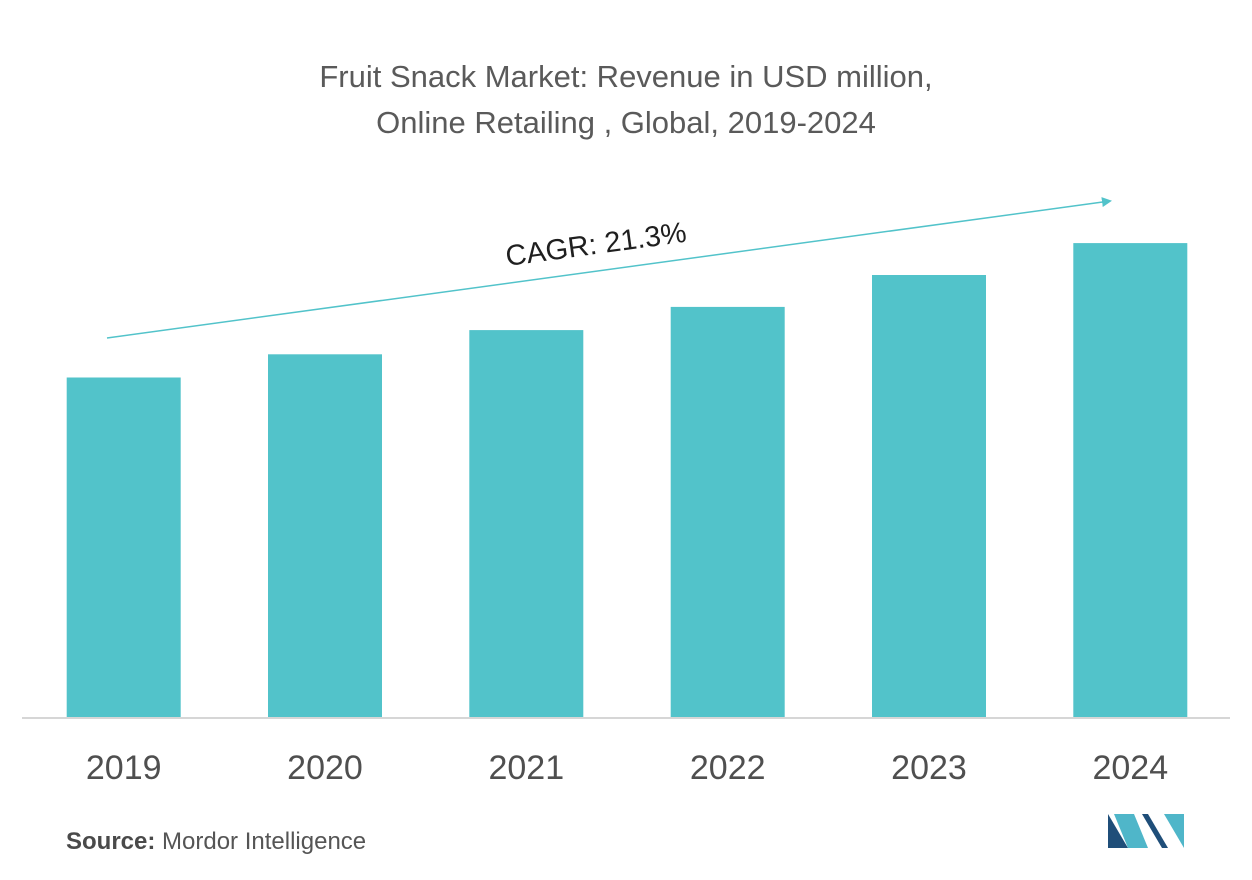 The width and height of the screenshot is (1252, 880). I want to click on x-tick-labels: 2019 2020 2021 2022 2023 2024, so click(627, 768).